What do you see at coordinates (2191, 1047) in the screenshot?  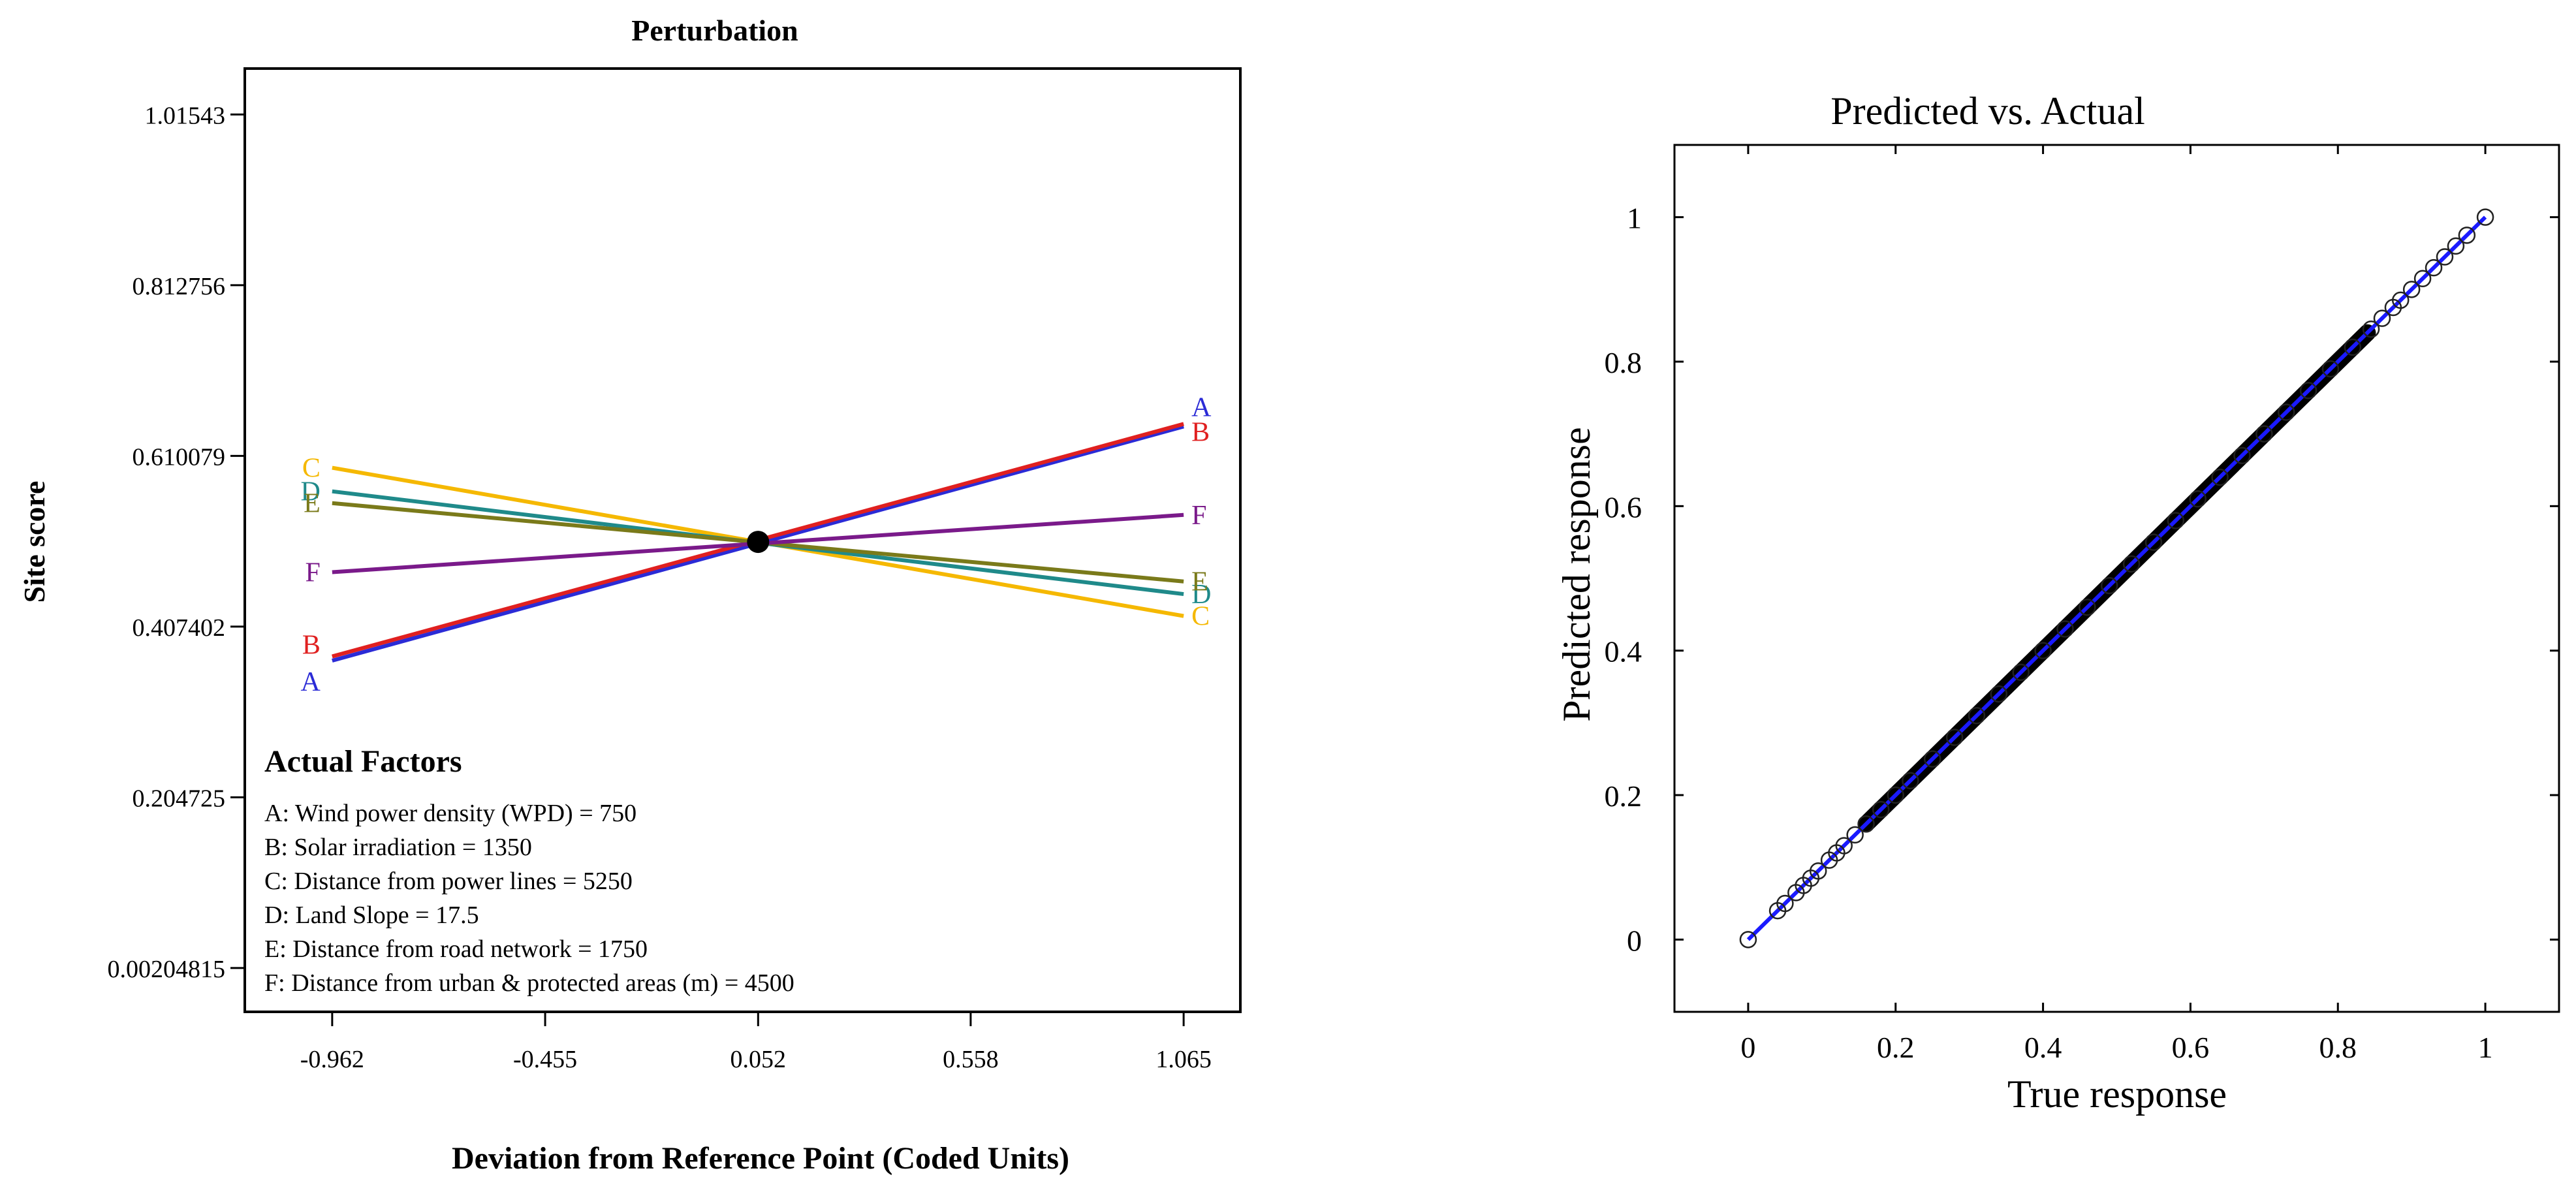 I see `x-tick-label: 0.6` at bounding box center [2191, 1047].